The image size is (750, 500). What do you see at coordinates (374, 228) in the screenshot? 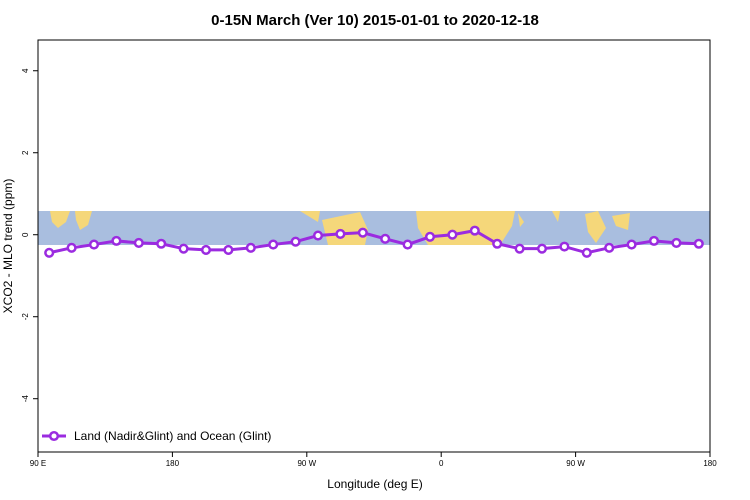
I see `map-background` at bounding box center [374, 228].